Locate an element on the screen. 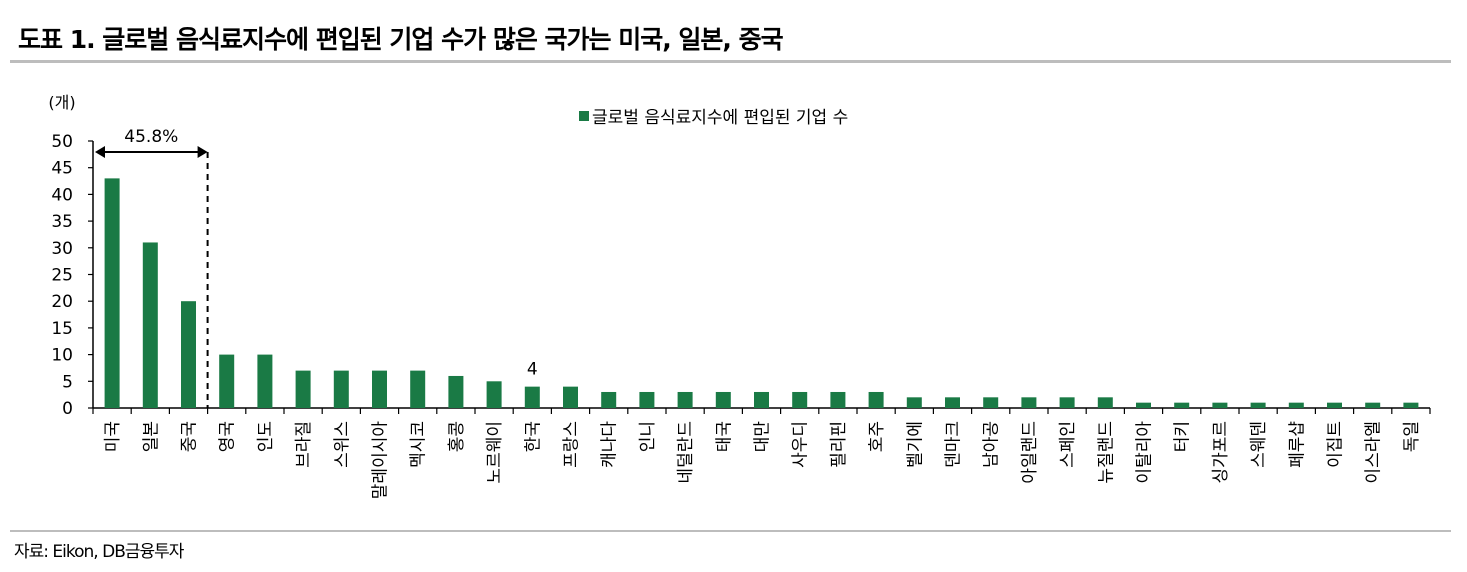 Image resolution: width=1467 pixels, height=572 pixels. x-tick-label: 멕시코 is located at coordinates (419, 444).